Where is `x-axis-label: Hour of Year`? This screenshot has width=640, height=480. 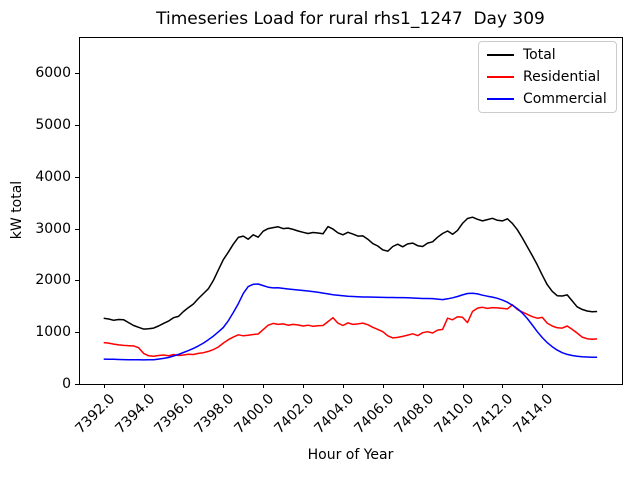
x-axis-label: Hour of Year is located at coordinates (350, 455).